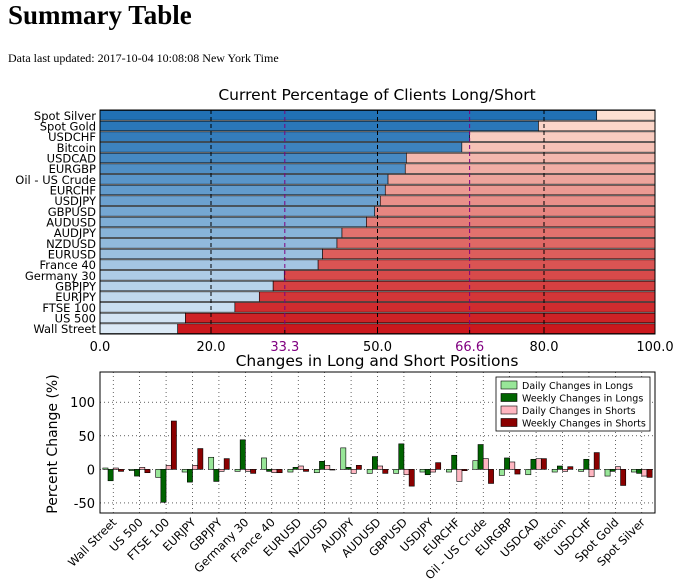 The image size is (680, 586). Describe the element at coordinates (75, 319) in the screenshot. I see `category-label: US 500` at that location.